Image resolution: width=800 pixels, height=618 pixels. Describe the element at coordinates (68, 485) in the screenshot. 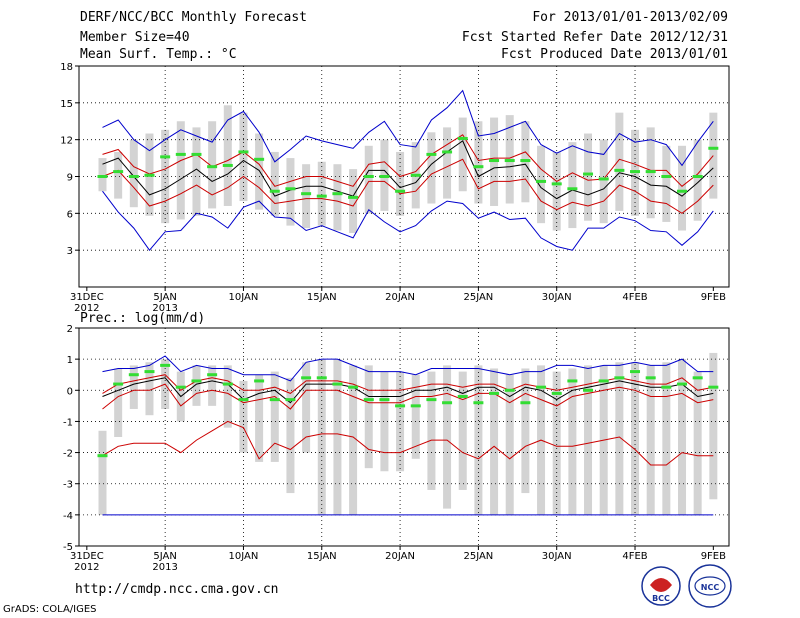

I see `y-tick-label: -3` at that location.